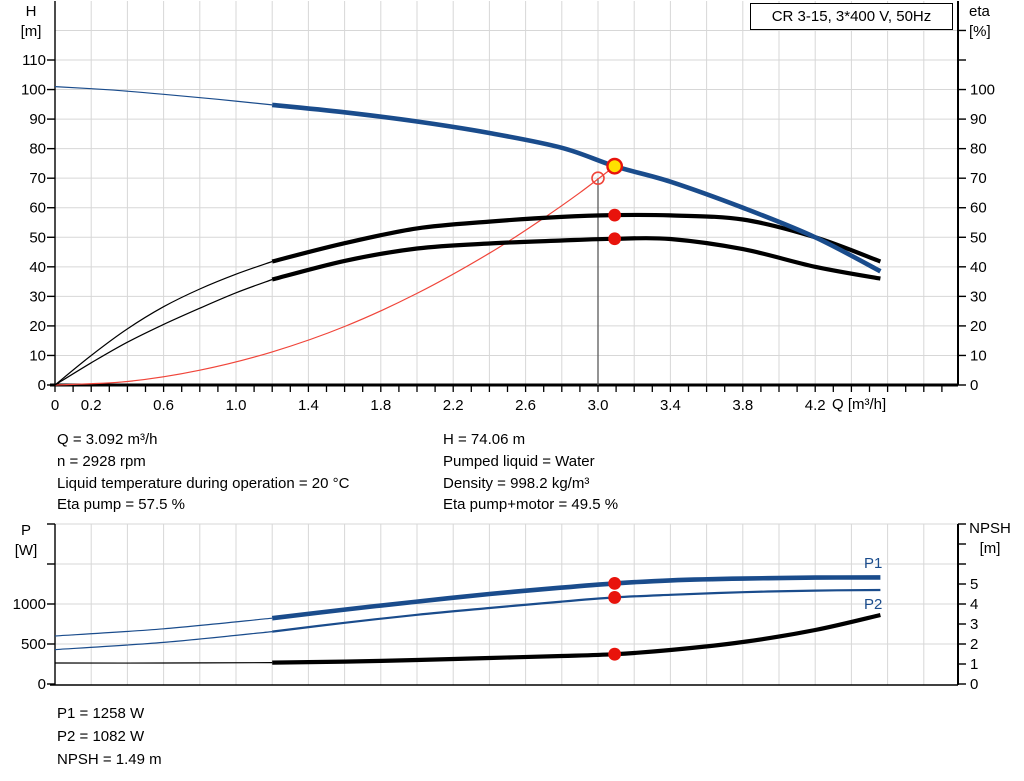 The image size is (1024, 781). What do you see at coordinates (979, 11) in the screenshot?
I see `eta-axis-name: eta` at bounding box center [979, 11].